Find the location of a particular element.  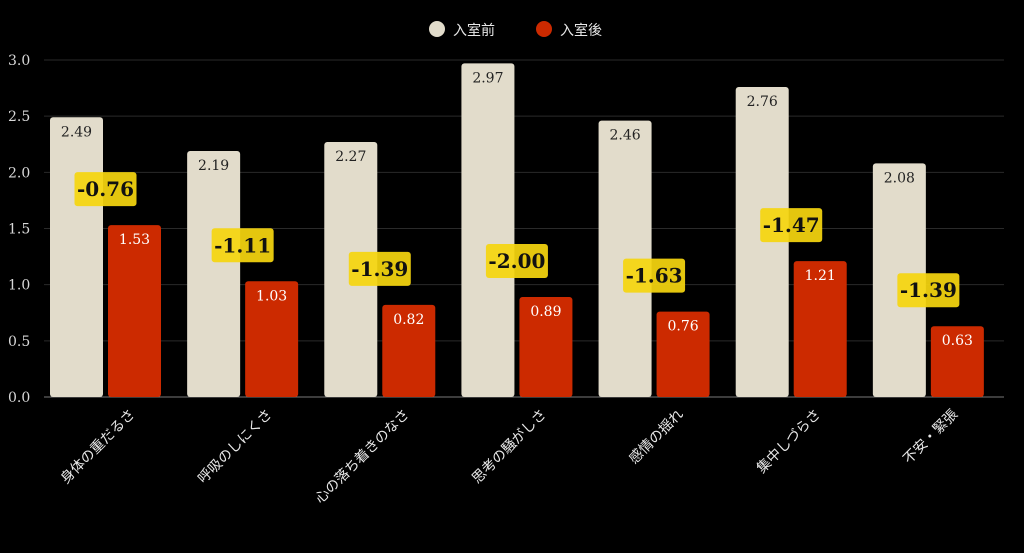

data-label-before: 2.19 is located at coordinates (213, 166).